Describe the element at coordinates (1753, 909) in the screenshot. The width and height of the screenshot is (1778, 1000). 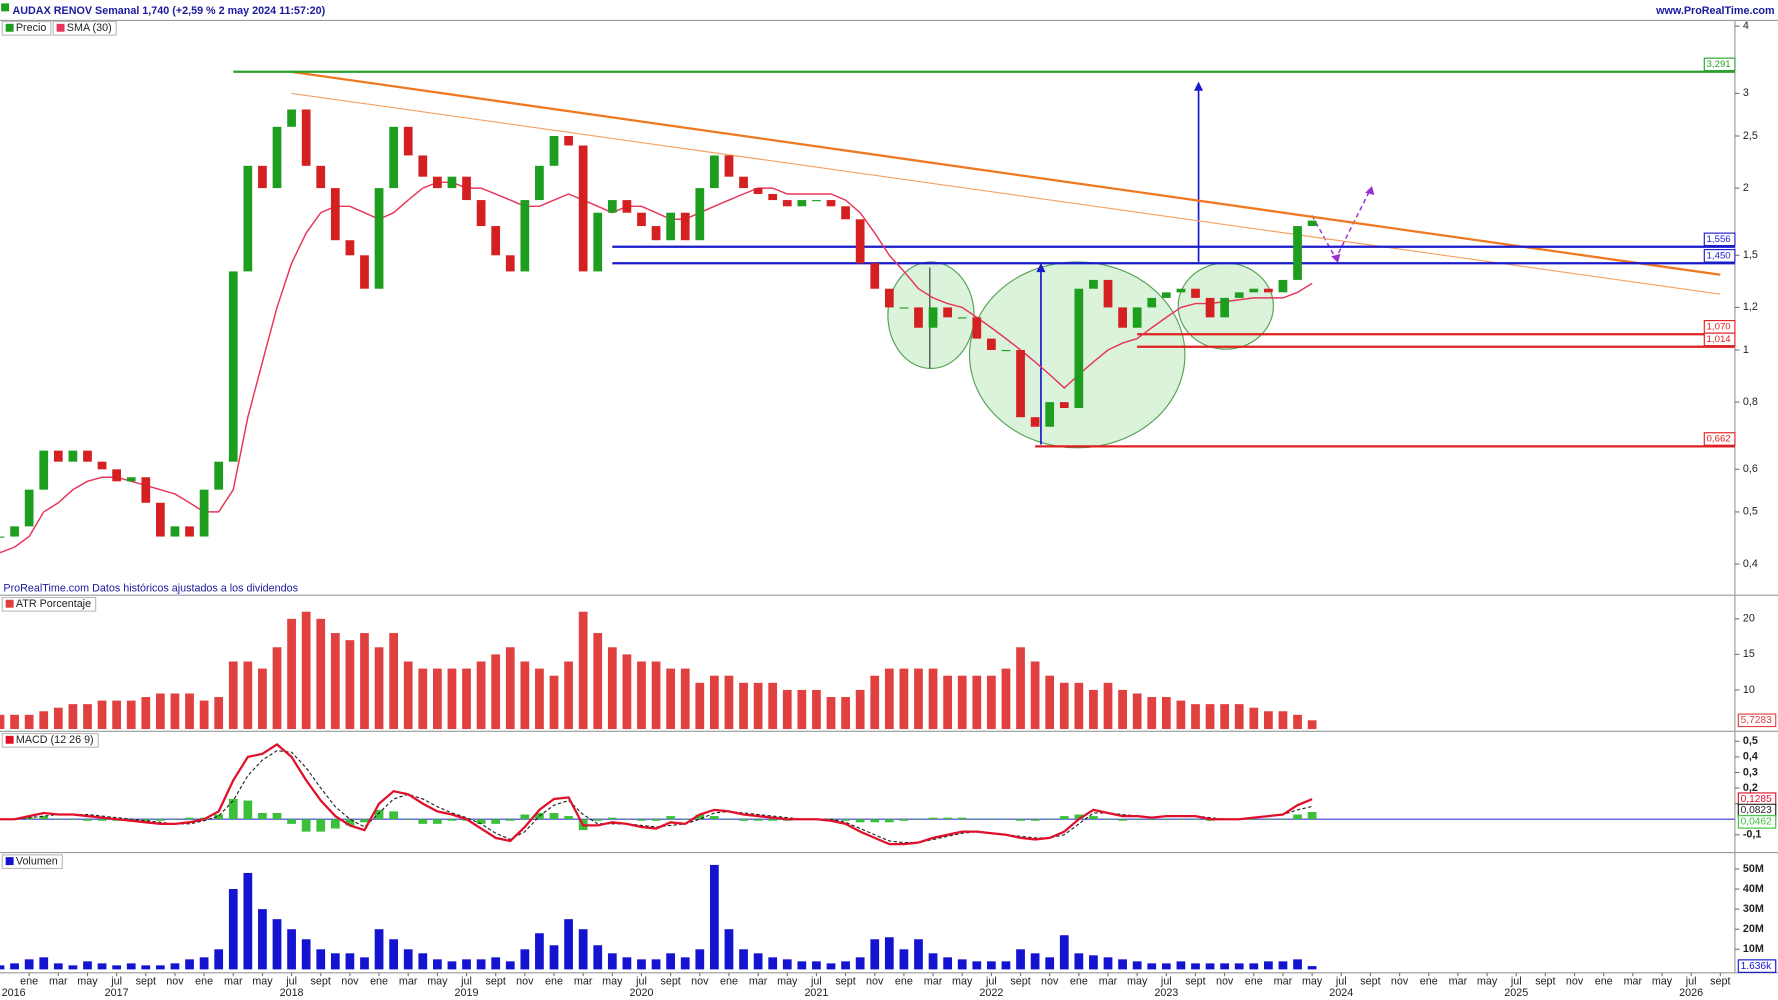
I see `y-tick-label: 30M` at that location.